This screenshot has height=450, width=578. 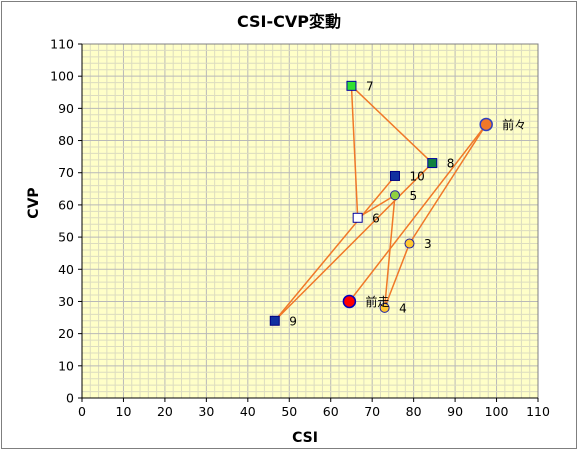 I want to click on x-tick-label: 10, so click(x=124, y=411).